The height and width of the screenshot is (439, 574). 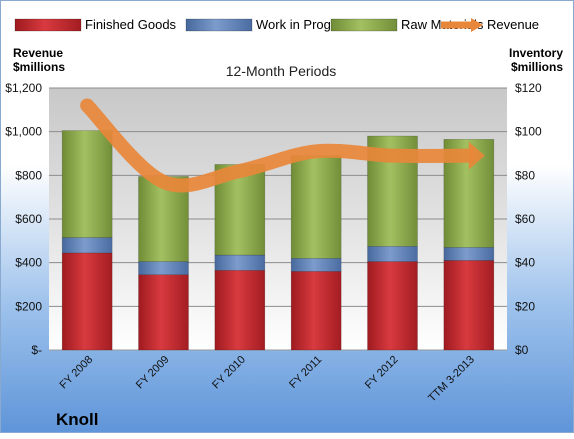 I want to click on left-axis-ticks: $- $200 $400 $600 $800 $1,000 $1,200, so click(x=23, y=219).